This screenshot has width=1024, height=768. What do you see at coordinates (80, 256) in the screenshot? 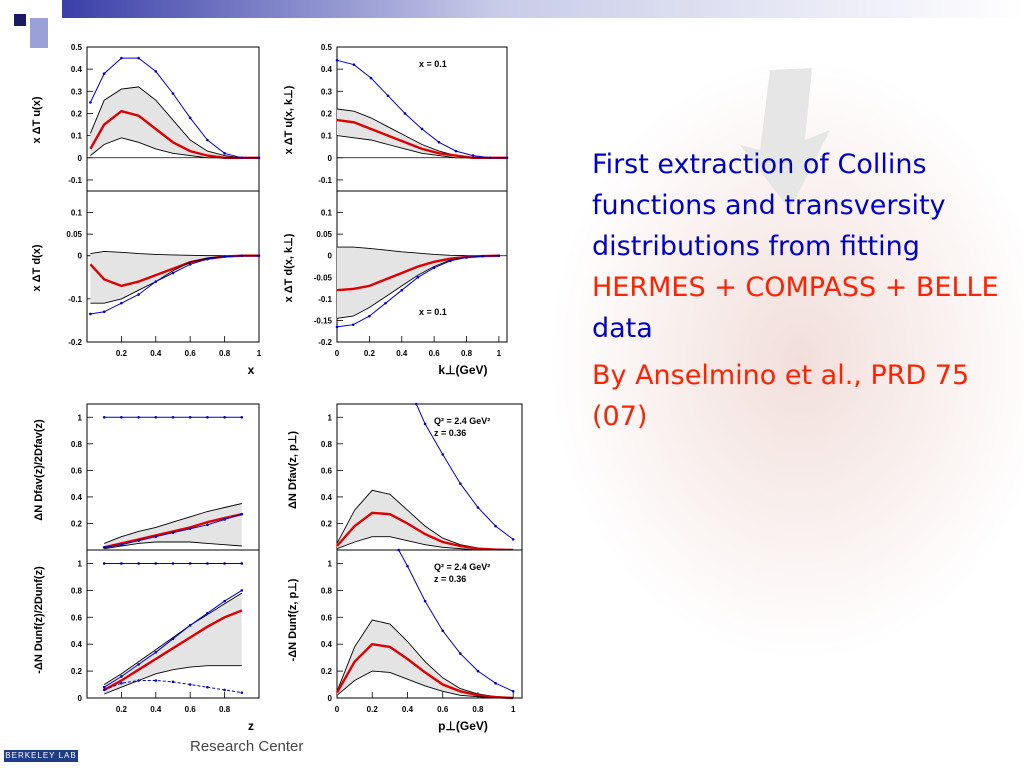
I see `ytick-label-2-2: 0` at bounding box center [80, 256].